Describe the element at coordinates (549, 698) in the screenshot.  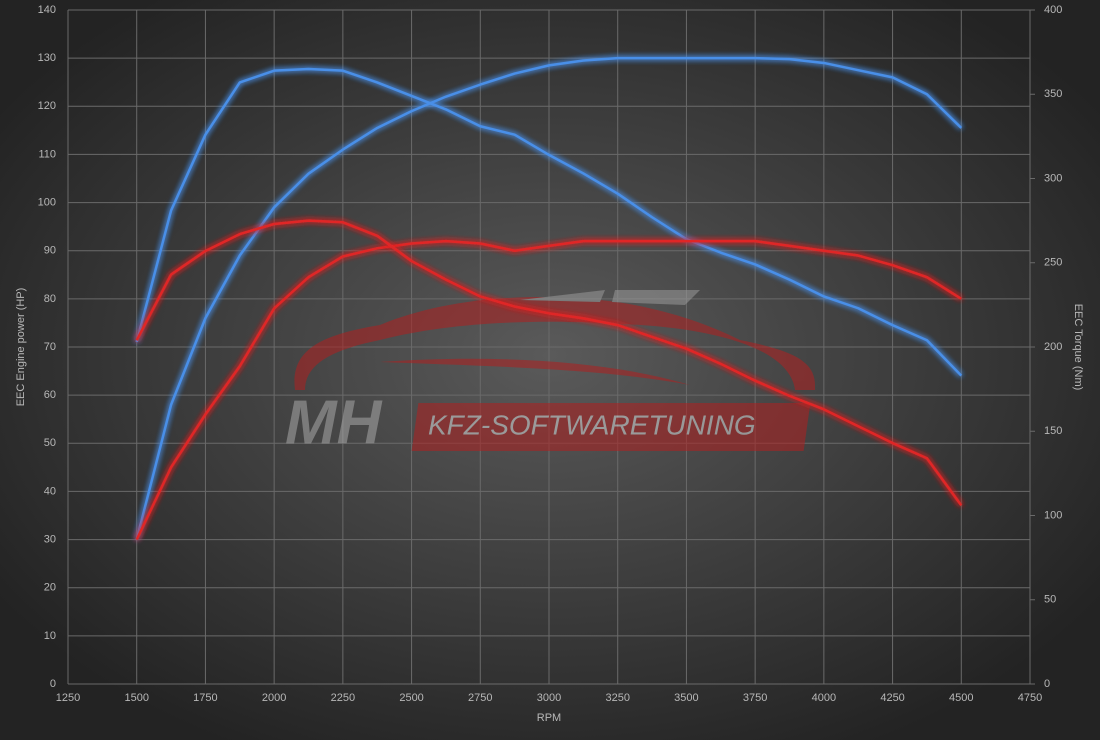
I see `x-tick-label: 3000` at that location.